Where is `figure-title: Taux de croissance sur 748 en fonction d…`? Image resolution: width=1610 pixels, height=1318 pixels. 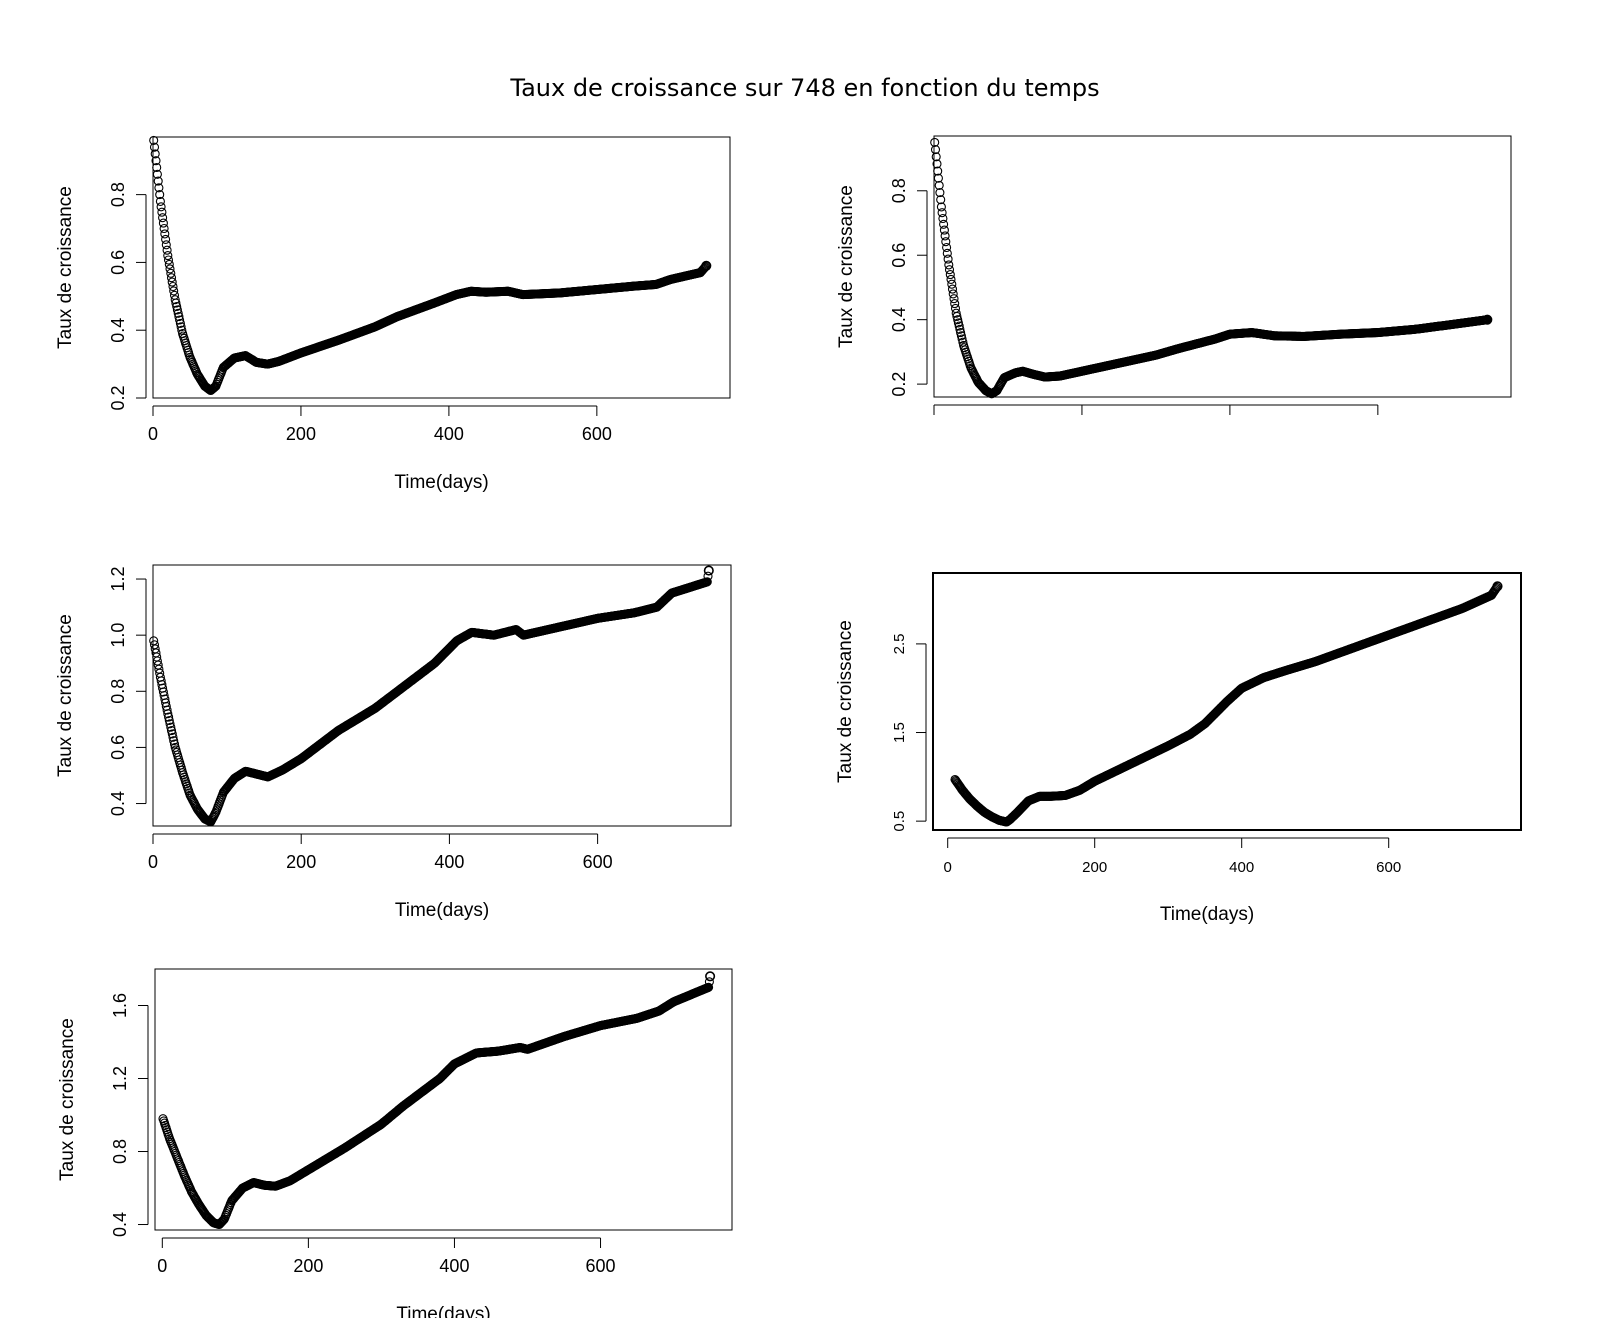
figure-title: Taux de croissance sur 748 en fonction d… is located at coordinates (804, 88).